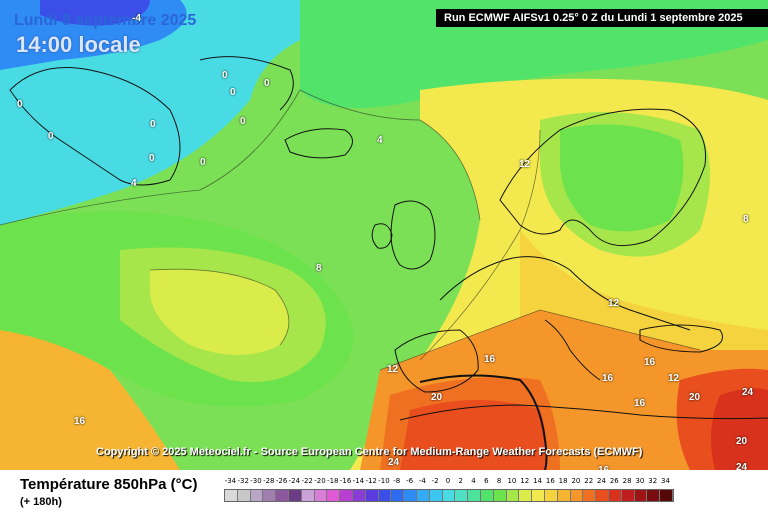  What do you see at coordinates (534, 54) in the screenshot?
I see `field-mid-green` at bounding box center [534, 54].